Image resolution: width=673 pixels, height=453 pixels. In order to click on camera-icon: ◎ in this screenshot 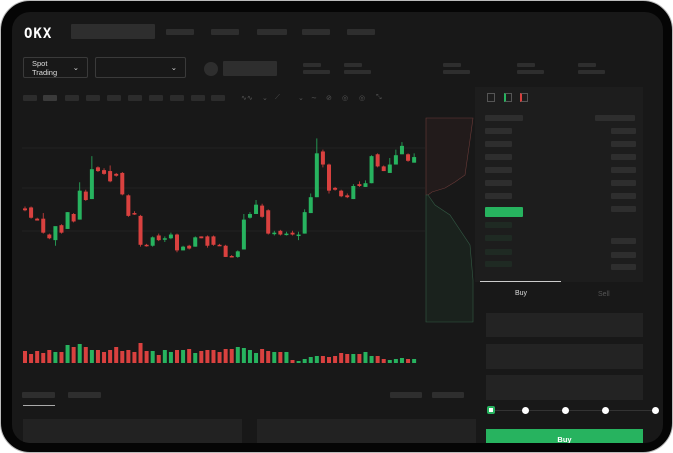, I will do `click(345, 98)`.